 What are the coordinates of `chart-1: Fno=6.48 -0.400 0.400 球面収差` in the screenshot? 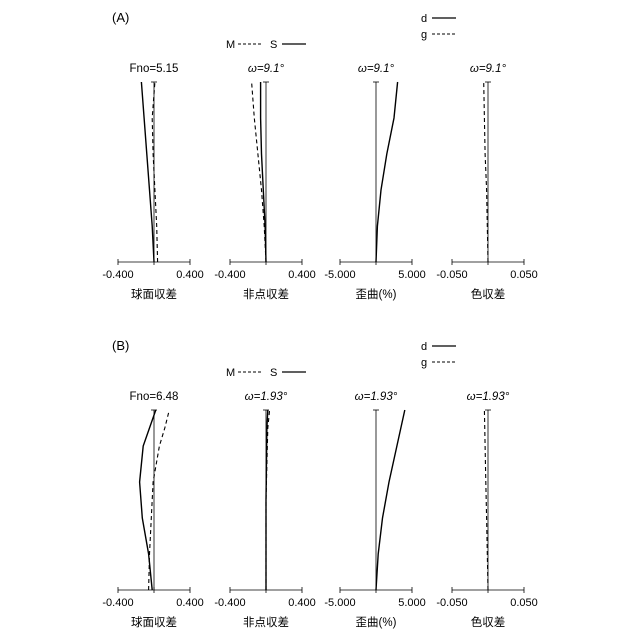 It's located at (152, 510).